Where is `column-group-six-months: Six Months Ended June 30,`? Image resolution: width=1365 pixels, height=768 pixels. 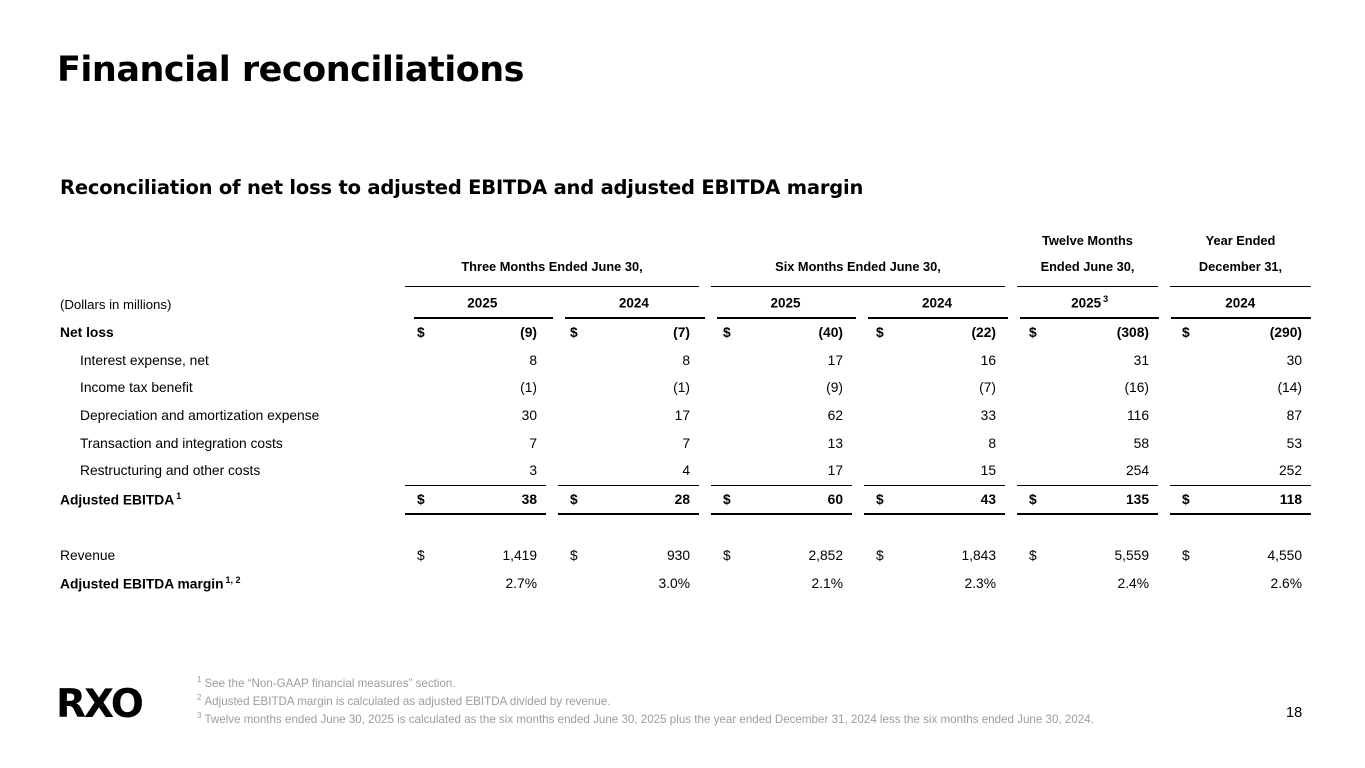 column-group-six-months: Six Months Ended June 30, is located at coordinates (858, 270).